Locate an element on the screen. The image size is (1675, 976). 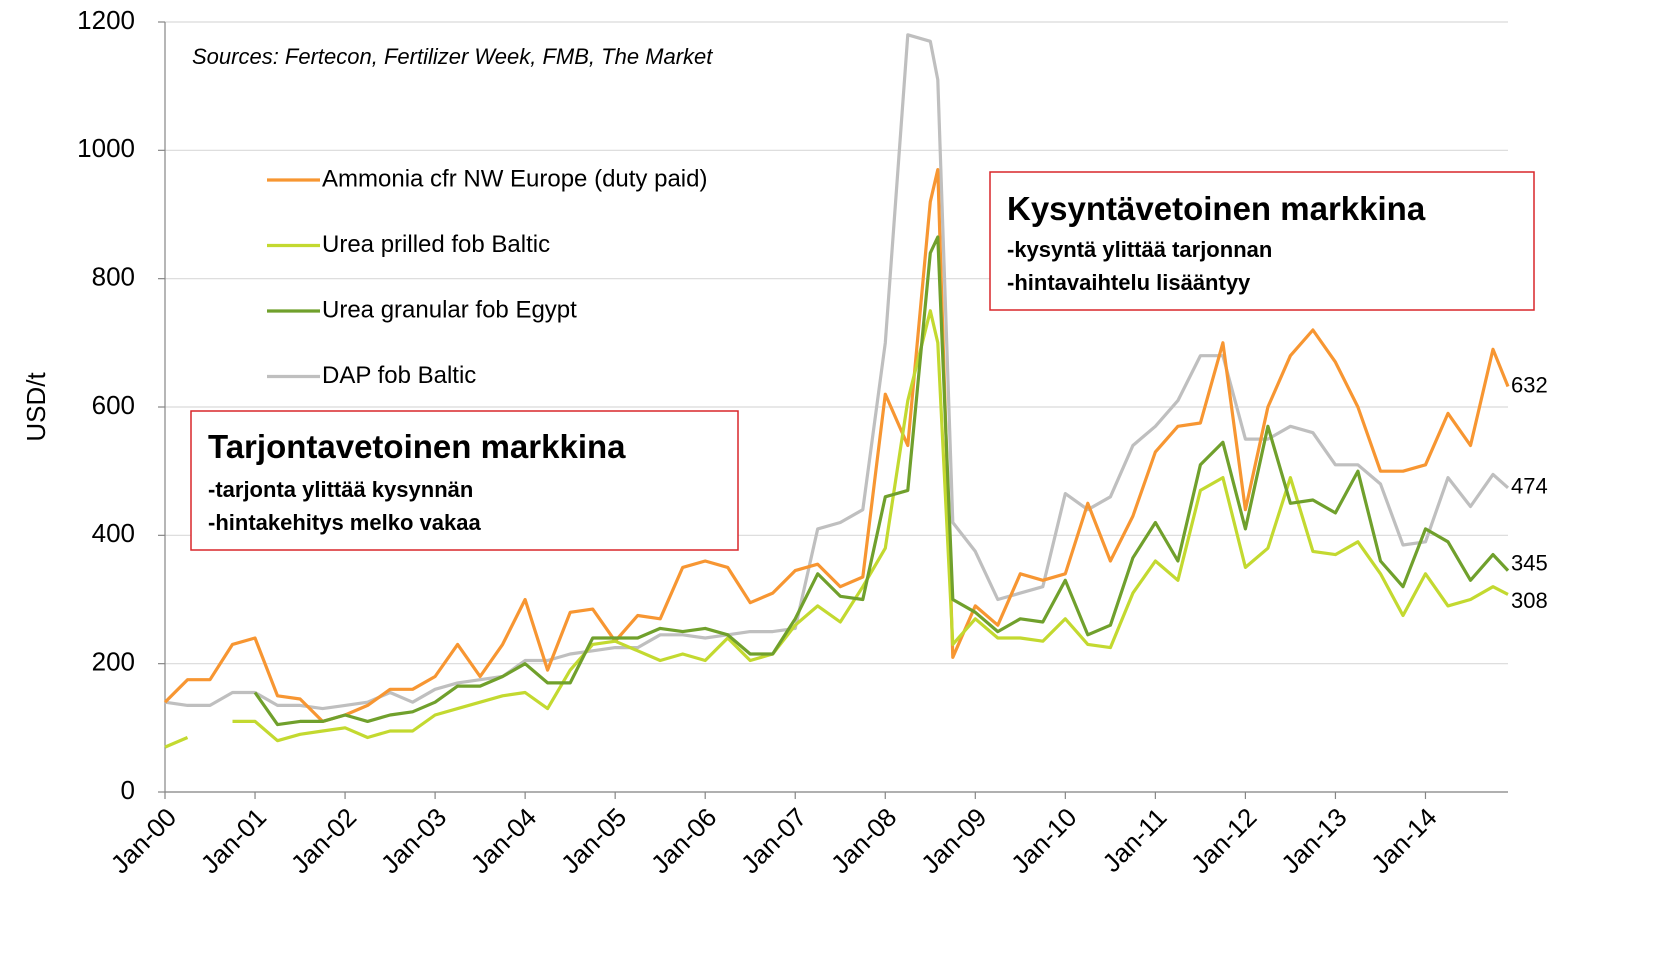
annotation-title: Kysyntävetoinen markkina is located at coordinates (1216, 208).